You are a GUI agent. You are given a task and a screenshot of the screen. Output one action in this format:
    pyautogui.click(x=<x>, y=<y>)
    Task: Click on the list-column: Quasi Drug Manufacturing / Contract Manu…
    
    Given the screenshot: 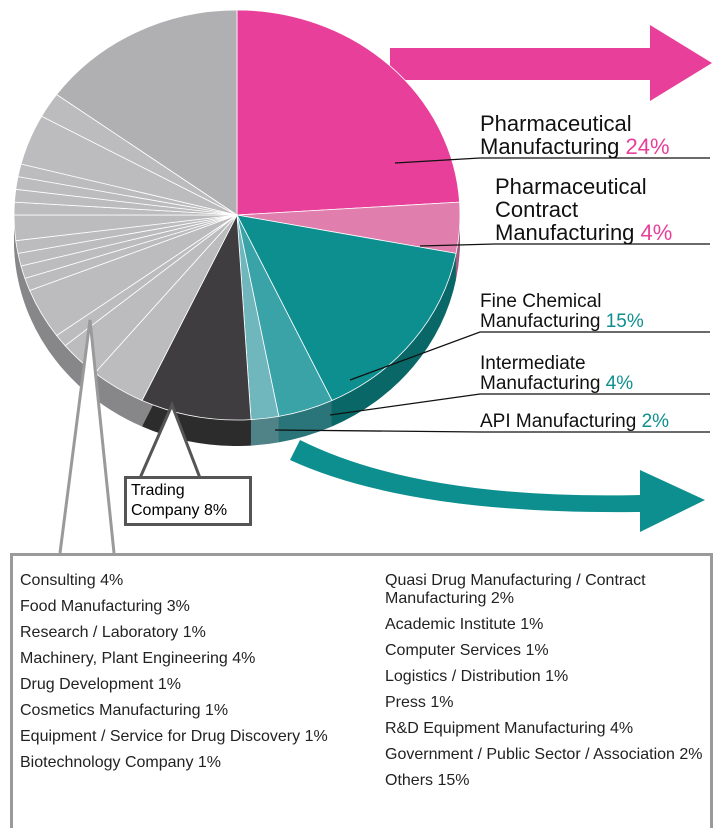 What is the action you would take?
    pyautogui.click(x=545, y=681)
    